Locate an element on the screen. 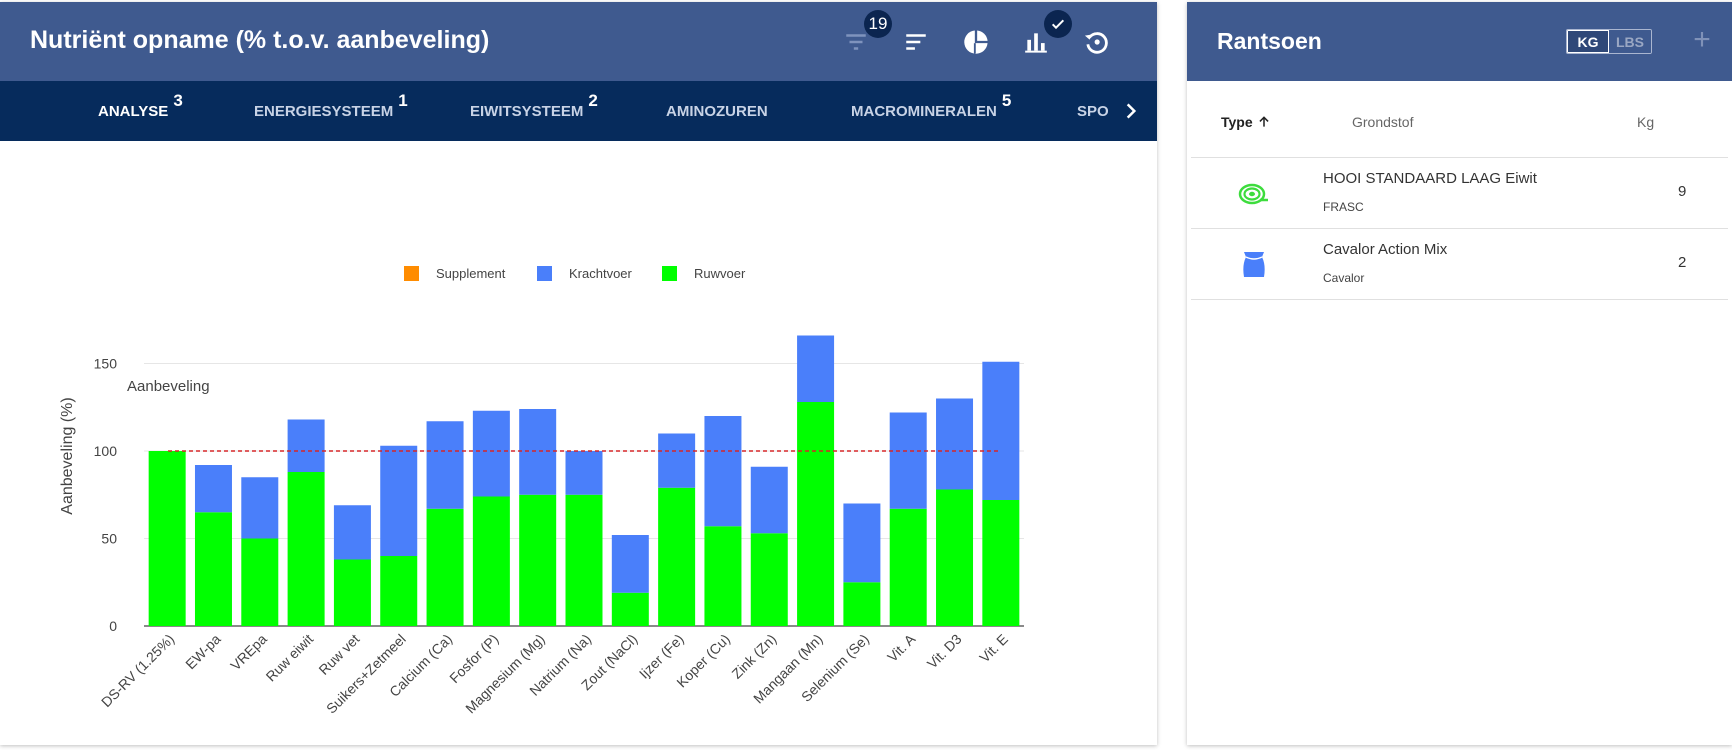 The width and height of the screenshot is (1732, 750). tab-macromineralen: MACROMINERALEN 5 is located at coordinates (931, 111).